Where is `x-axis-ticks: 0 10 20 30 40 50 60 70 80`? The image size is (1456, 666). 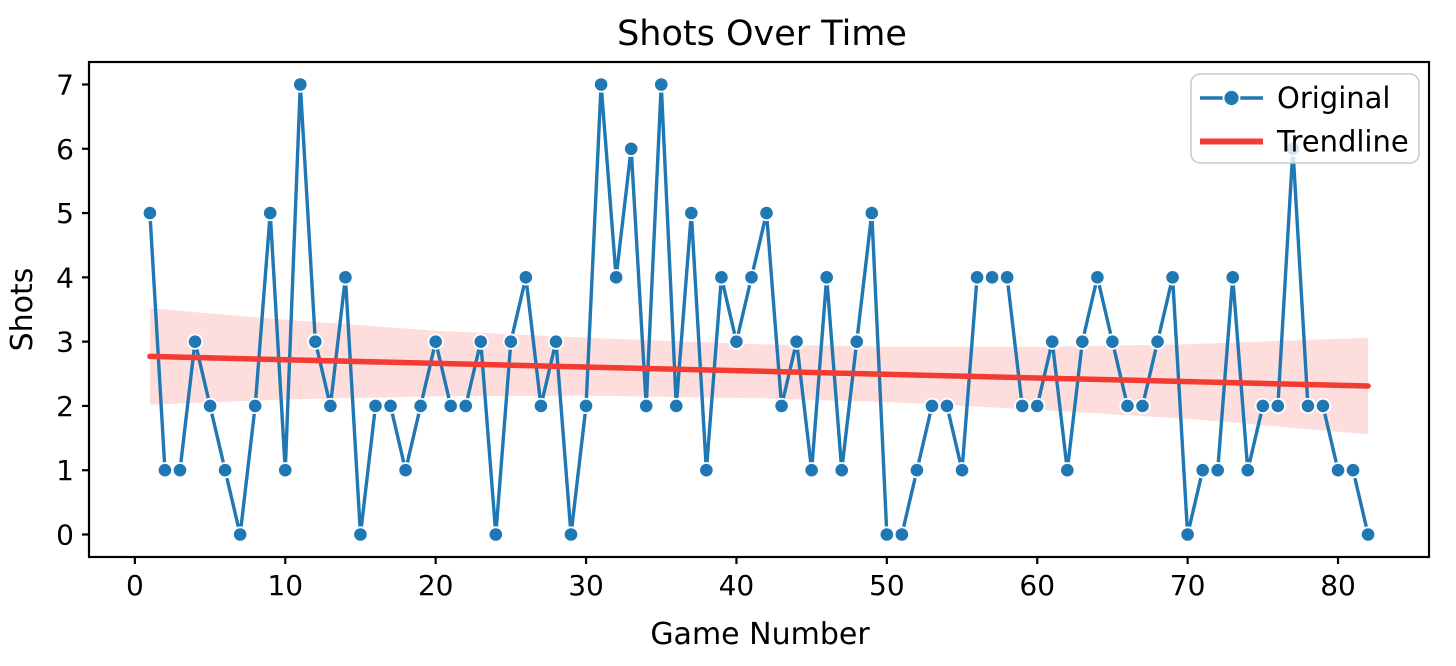 x-axis-ticks: 0 10 20 30 40 50 60 70 80 is located at coordinates (741, 579).